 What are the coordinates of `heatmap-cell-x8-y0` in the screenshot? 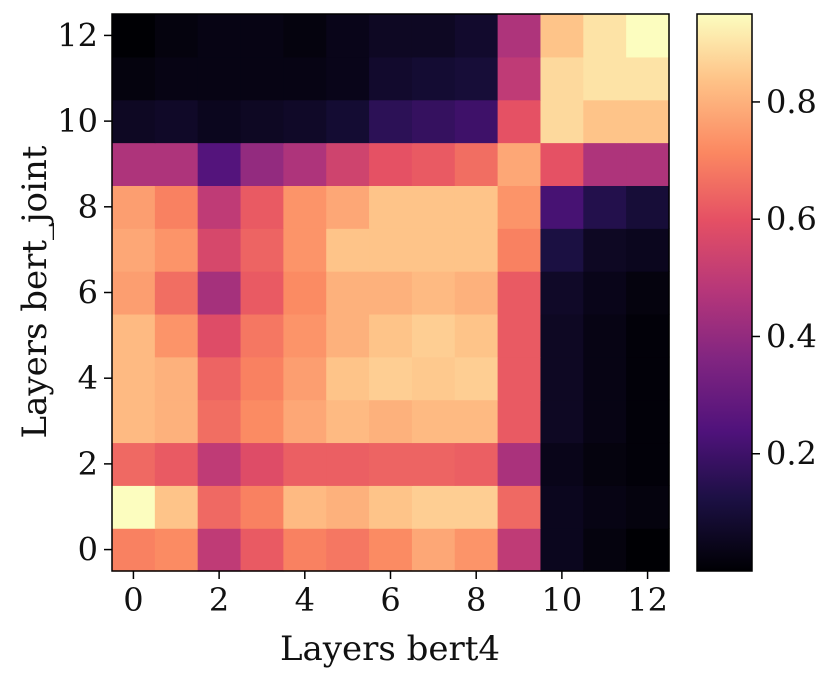 It's located at (476, 550).